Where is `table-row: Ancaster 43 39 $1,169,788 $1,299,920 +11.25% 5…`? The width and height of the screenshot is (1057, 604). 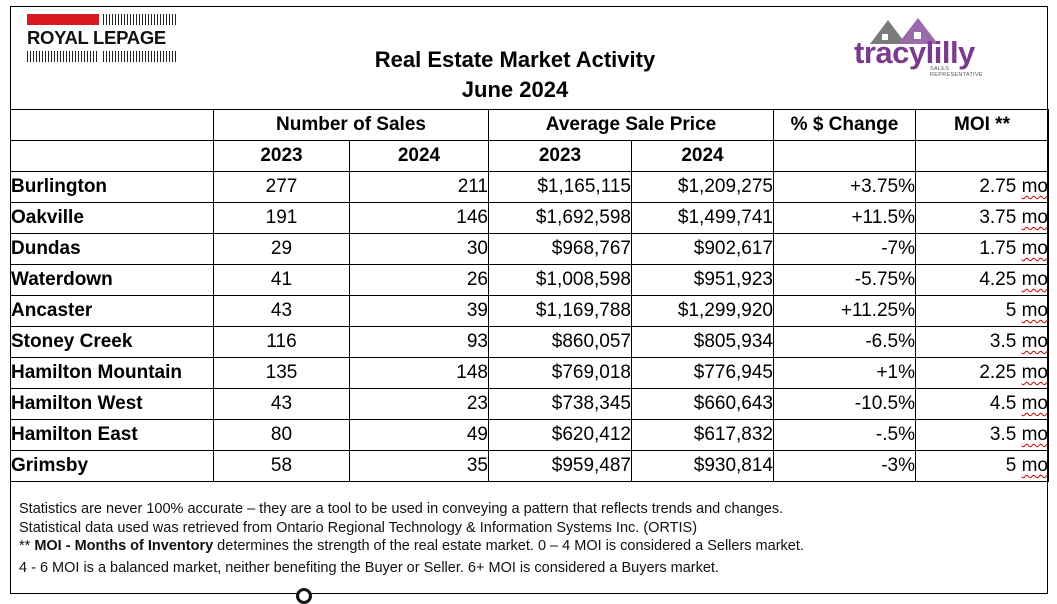 table-row: Ancaster 43 39 $1,169,788 $1,299,920 +11.25% 5… is located at coordinates (529, 311).